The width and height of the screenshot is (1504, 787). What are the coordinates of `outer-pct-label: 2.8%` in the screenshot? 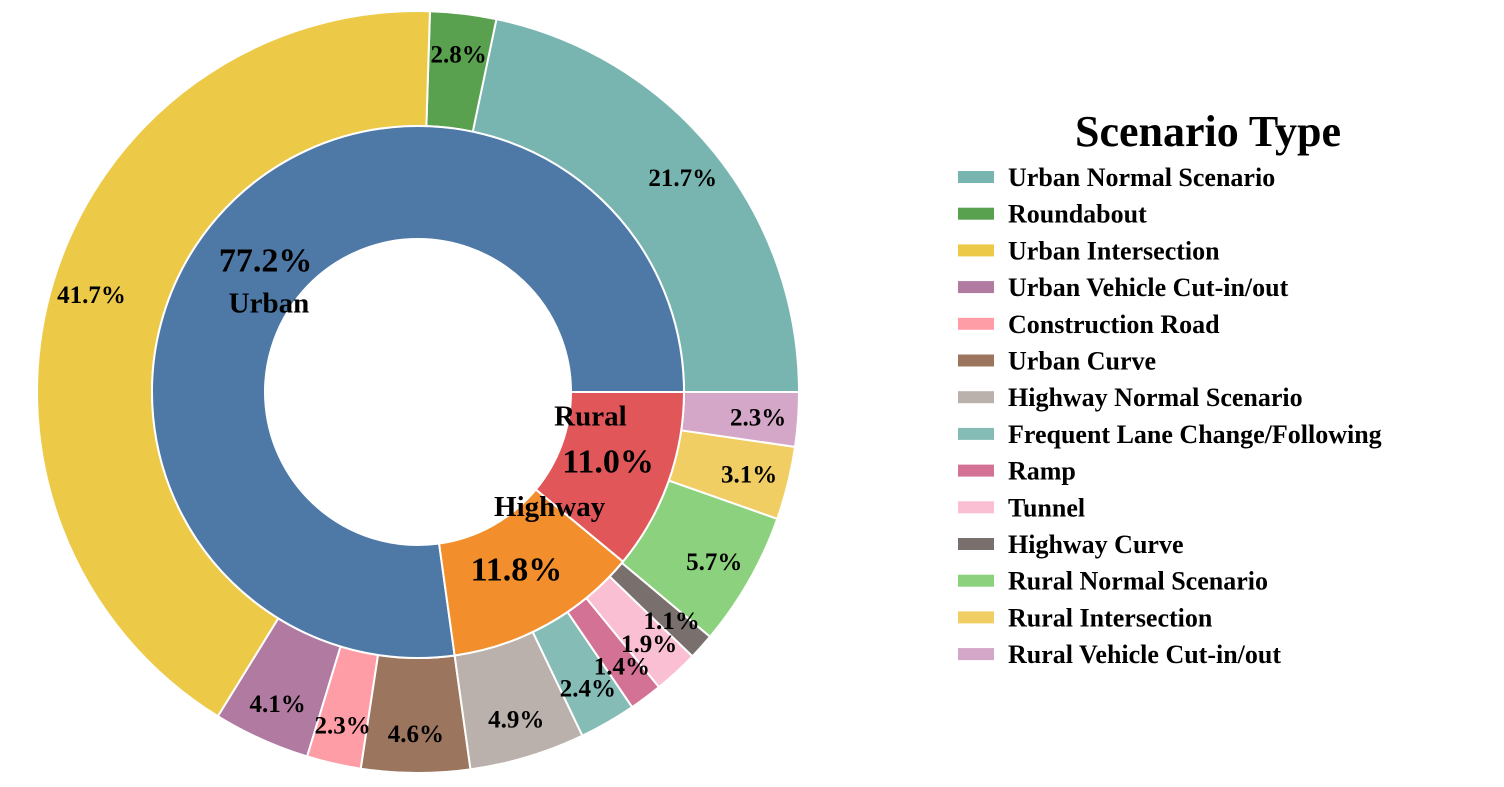 It's located at (458, 54).